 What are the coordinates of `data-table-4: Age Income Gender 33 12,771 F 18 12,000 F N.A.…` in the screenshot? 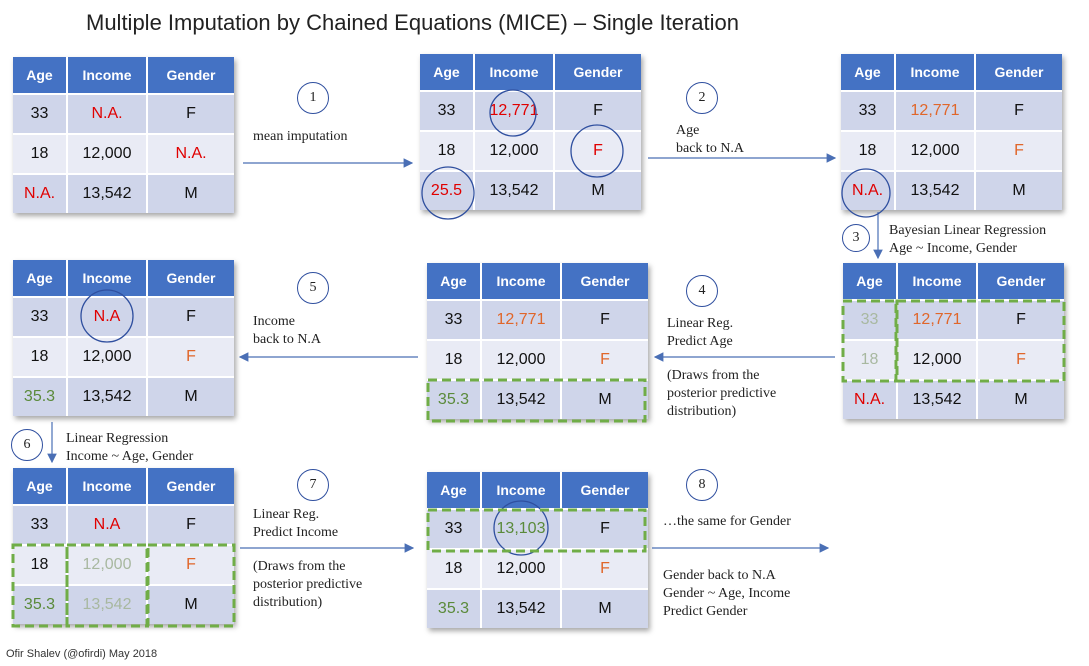 It's located at (953, 341).